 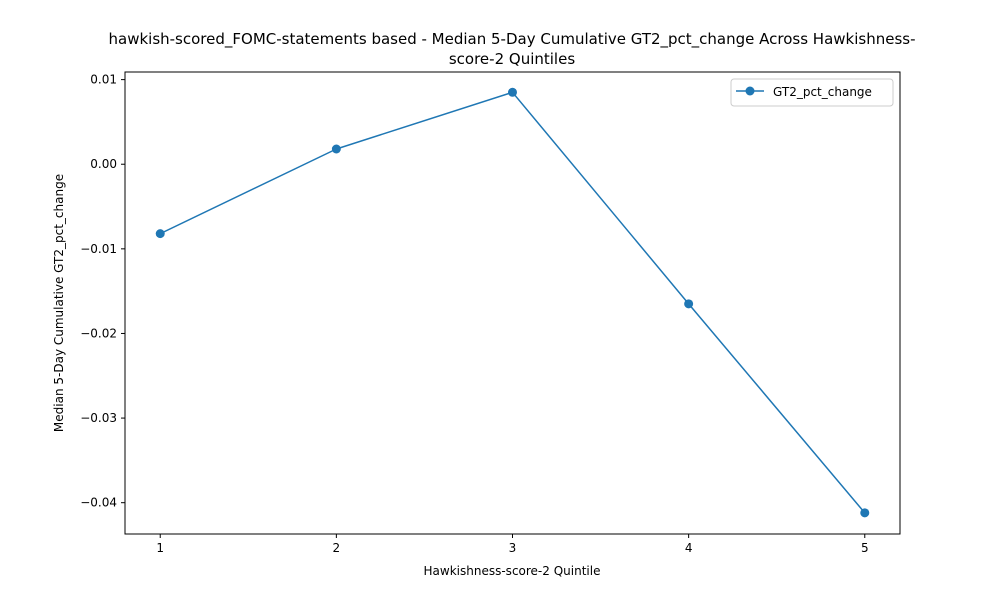 What do you see at coordinates (822, 92) in the screenshot?
I see `legend-label-gt2-pct-change: GT2_pct_change` at bounding box center [822, 92].